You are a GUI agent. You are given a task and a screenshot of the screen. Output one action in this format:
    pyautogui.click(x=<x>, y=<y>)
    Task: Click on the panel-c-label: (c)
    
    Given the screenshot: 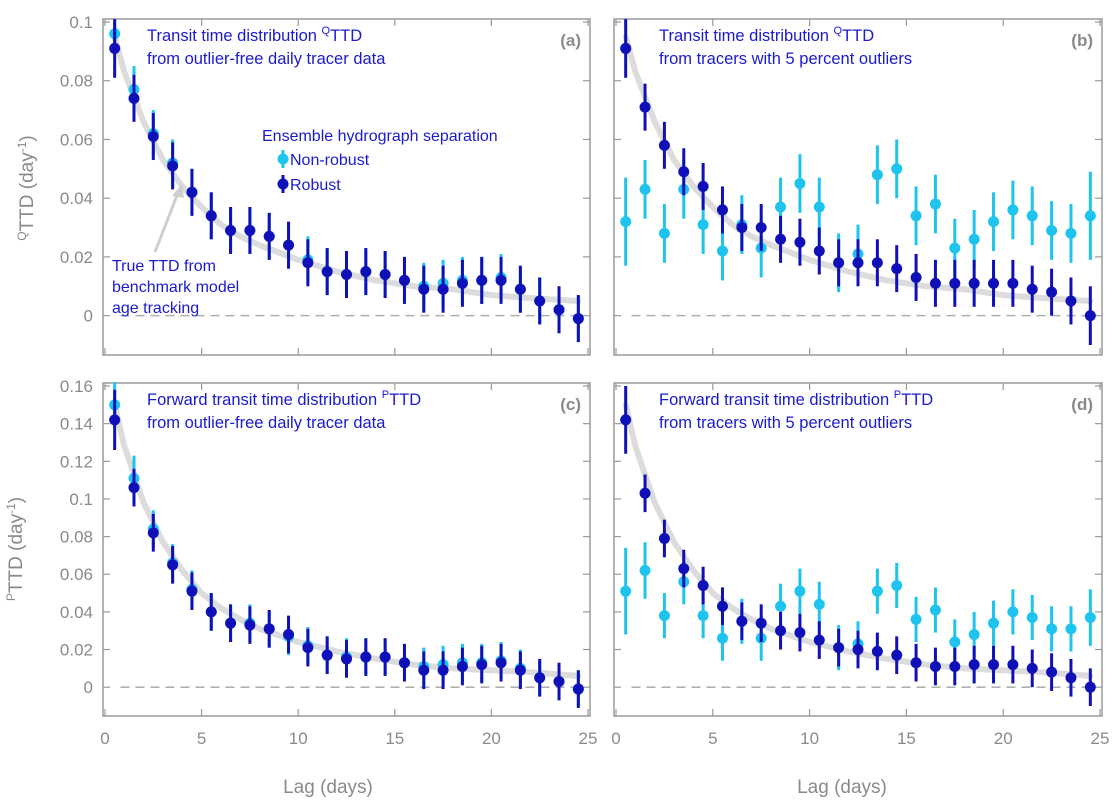 What is the action you would take?
    pyautogui.click(x=570, y=404)
    